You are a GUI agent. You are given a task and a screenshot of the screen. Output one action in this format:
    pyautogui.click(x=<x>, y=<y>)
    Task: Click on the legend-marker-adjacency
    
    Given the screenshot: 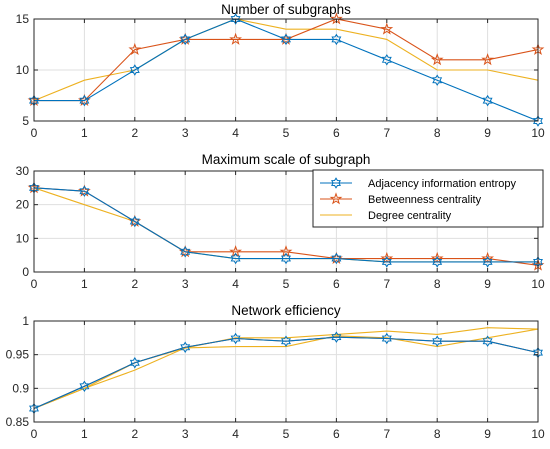 What is the action you would take?
    pyautogui.click(x=336, y=183)
    